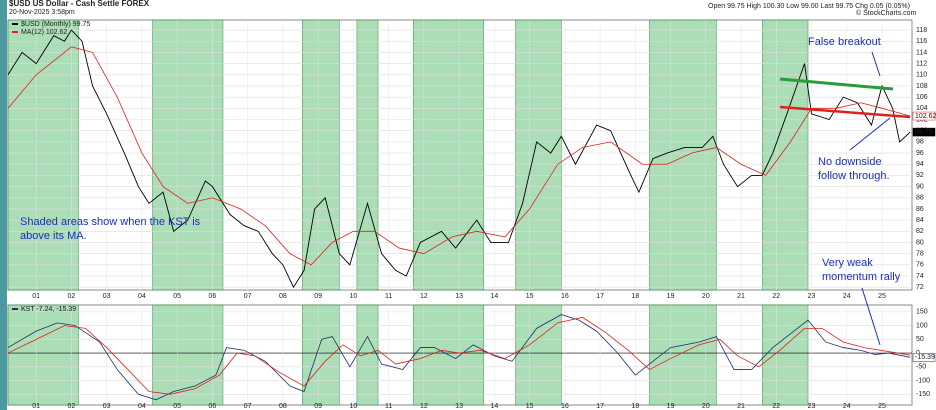 The image size is (936, 410). What do you see at coordinates (886, 13) in the screenshot?
I see `credit: © StockCharts.com` at bounding box center [886, 13].